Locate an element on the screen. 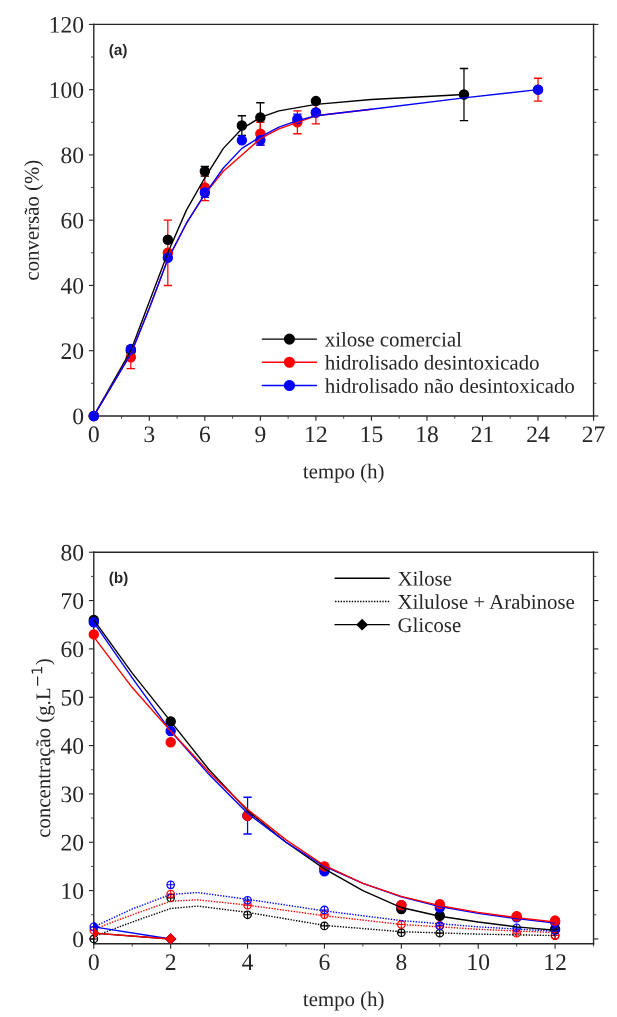 Image resolution: width=617 pixels, height=1017 pixels. x-tick-label: 8 is located at coordinates (401, 962).